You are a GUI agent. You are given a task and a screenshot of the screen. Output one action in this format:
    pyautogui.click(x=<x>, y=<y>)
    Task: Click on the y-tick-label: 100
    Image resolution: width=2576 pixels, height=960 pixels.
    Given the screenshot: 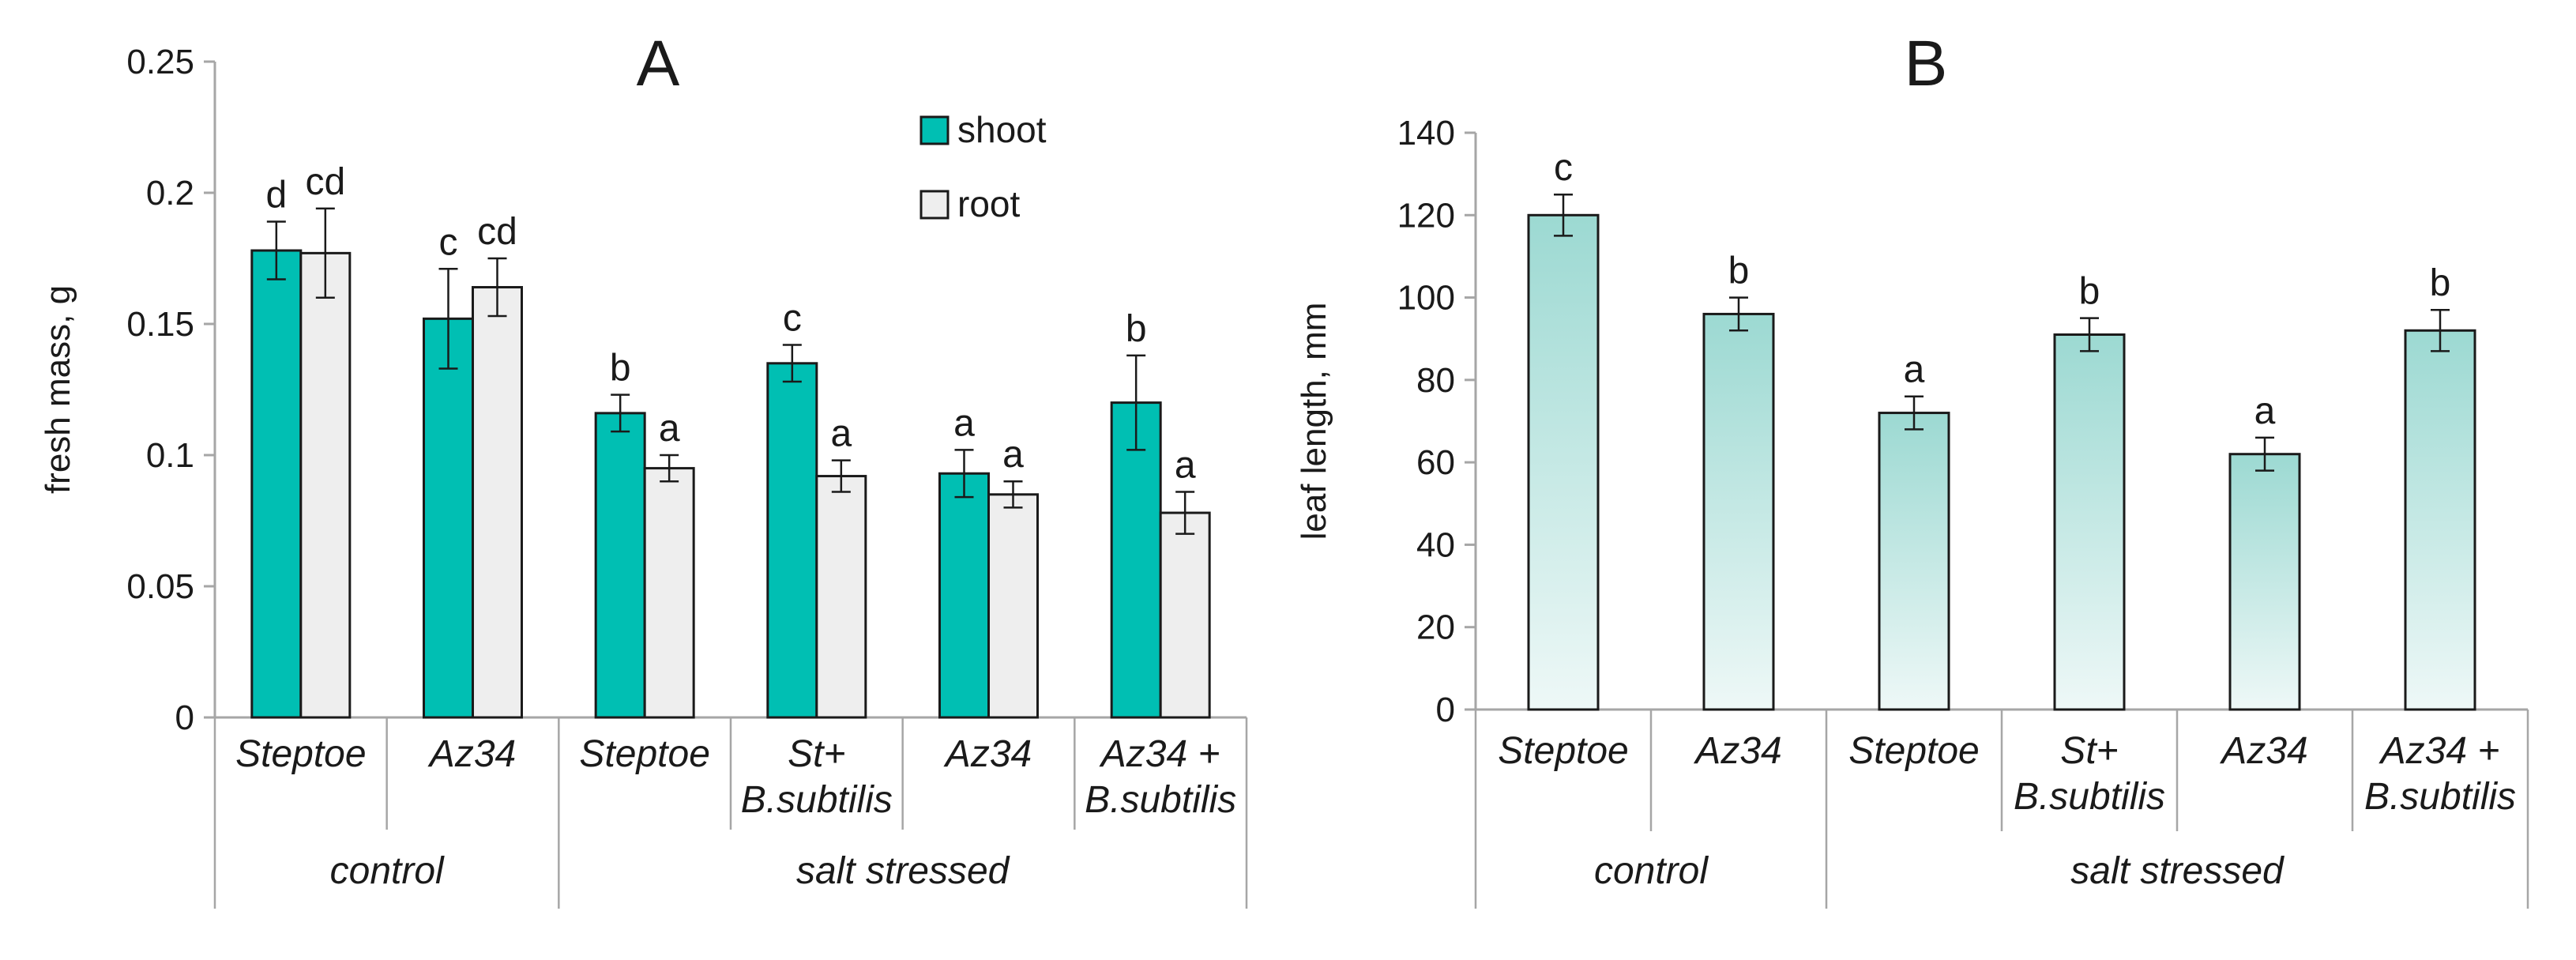 What is the action you would take?
    pyautogui.click(x=1426, y=298)
    